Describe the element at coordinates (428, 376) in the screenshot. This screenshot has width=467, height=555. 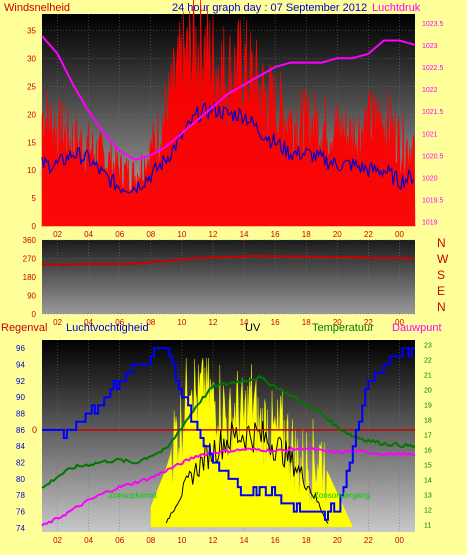
I see `temperature-y-tick-label: 21` at that location.